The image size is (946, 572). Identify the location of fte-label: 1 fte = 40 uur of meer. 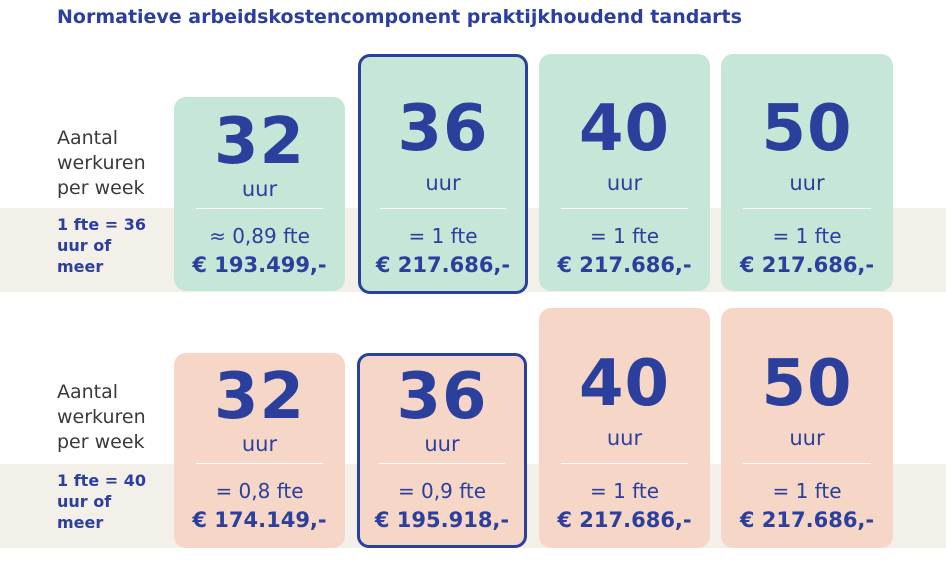
(101, 501).